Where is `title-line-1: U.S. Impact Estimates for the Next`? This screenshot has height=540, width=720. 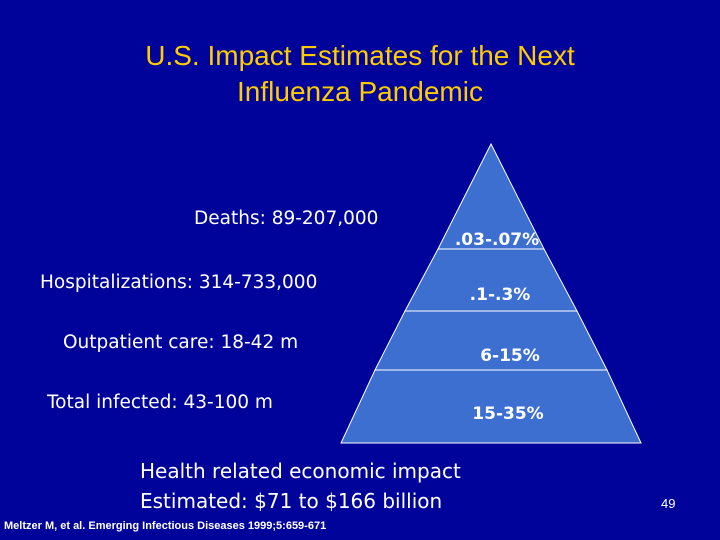 title-line-1: U.S. Impact Estimates for the Next is located at coordinates (360, 55).